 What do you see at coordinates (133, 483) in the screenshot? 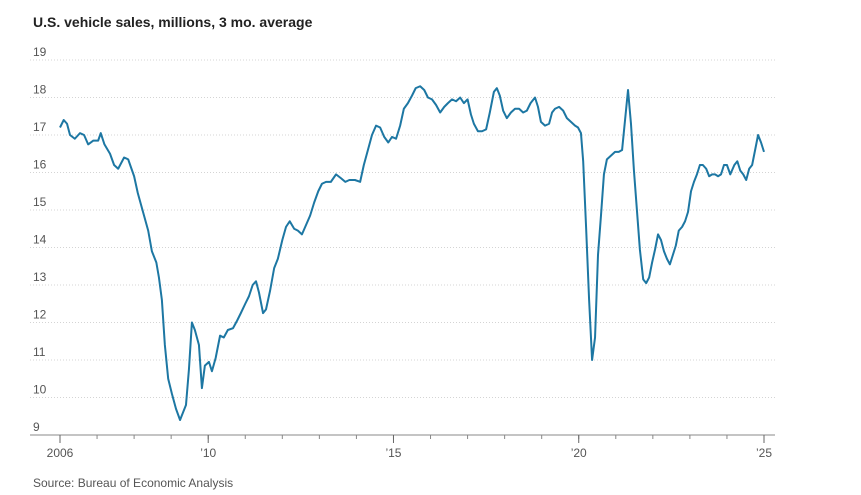
I see `source: Source: Bureau of Economic Analysis` at bounding box center [133, 483].